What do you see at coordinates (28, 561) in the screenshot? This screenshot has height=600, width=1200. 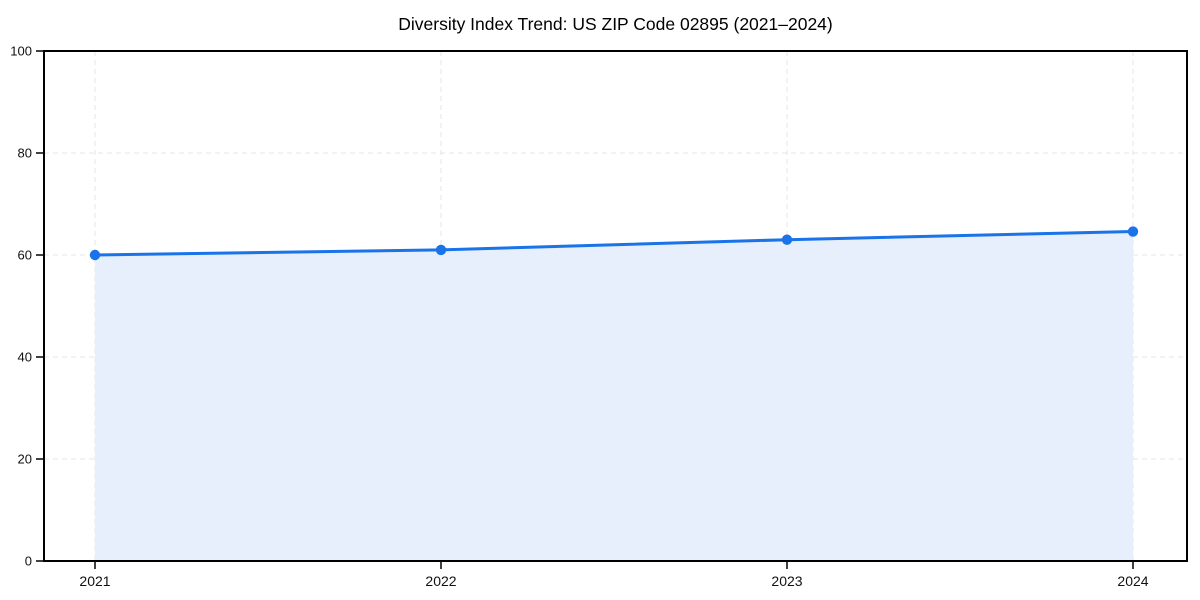 I see `y-tick-label: 0` at bounding box center [28, 561].